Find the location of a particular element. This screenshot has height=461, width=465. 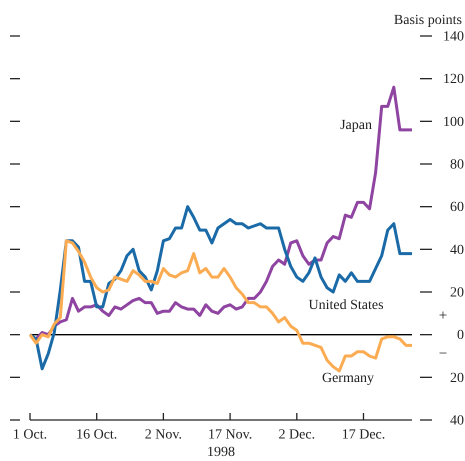

series-label: Japan is located at coordinates (356, 125).